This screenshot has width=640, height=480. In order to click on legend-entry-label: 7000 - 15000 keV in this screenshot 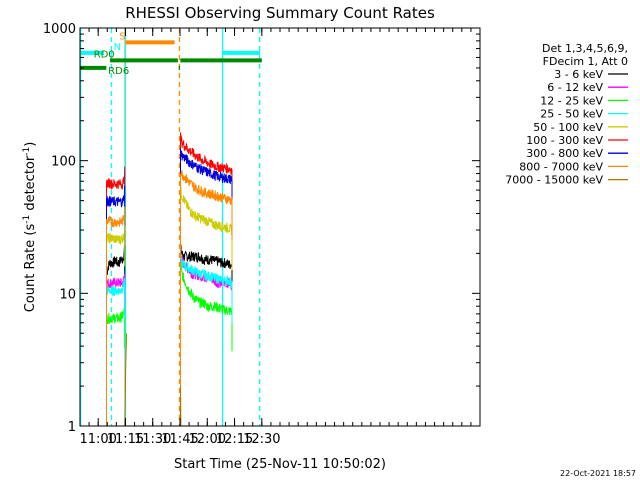, I will do `click(554, 180)`.